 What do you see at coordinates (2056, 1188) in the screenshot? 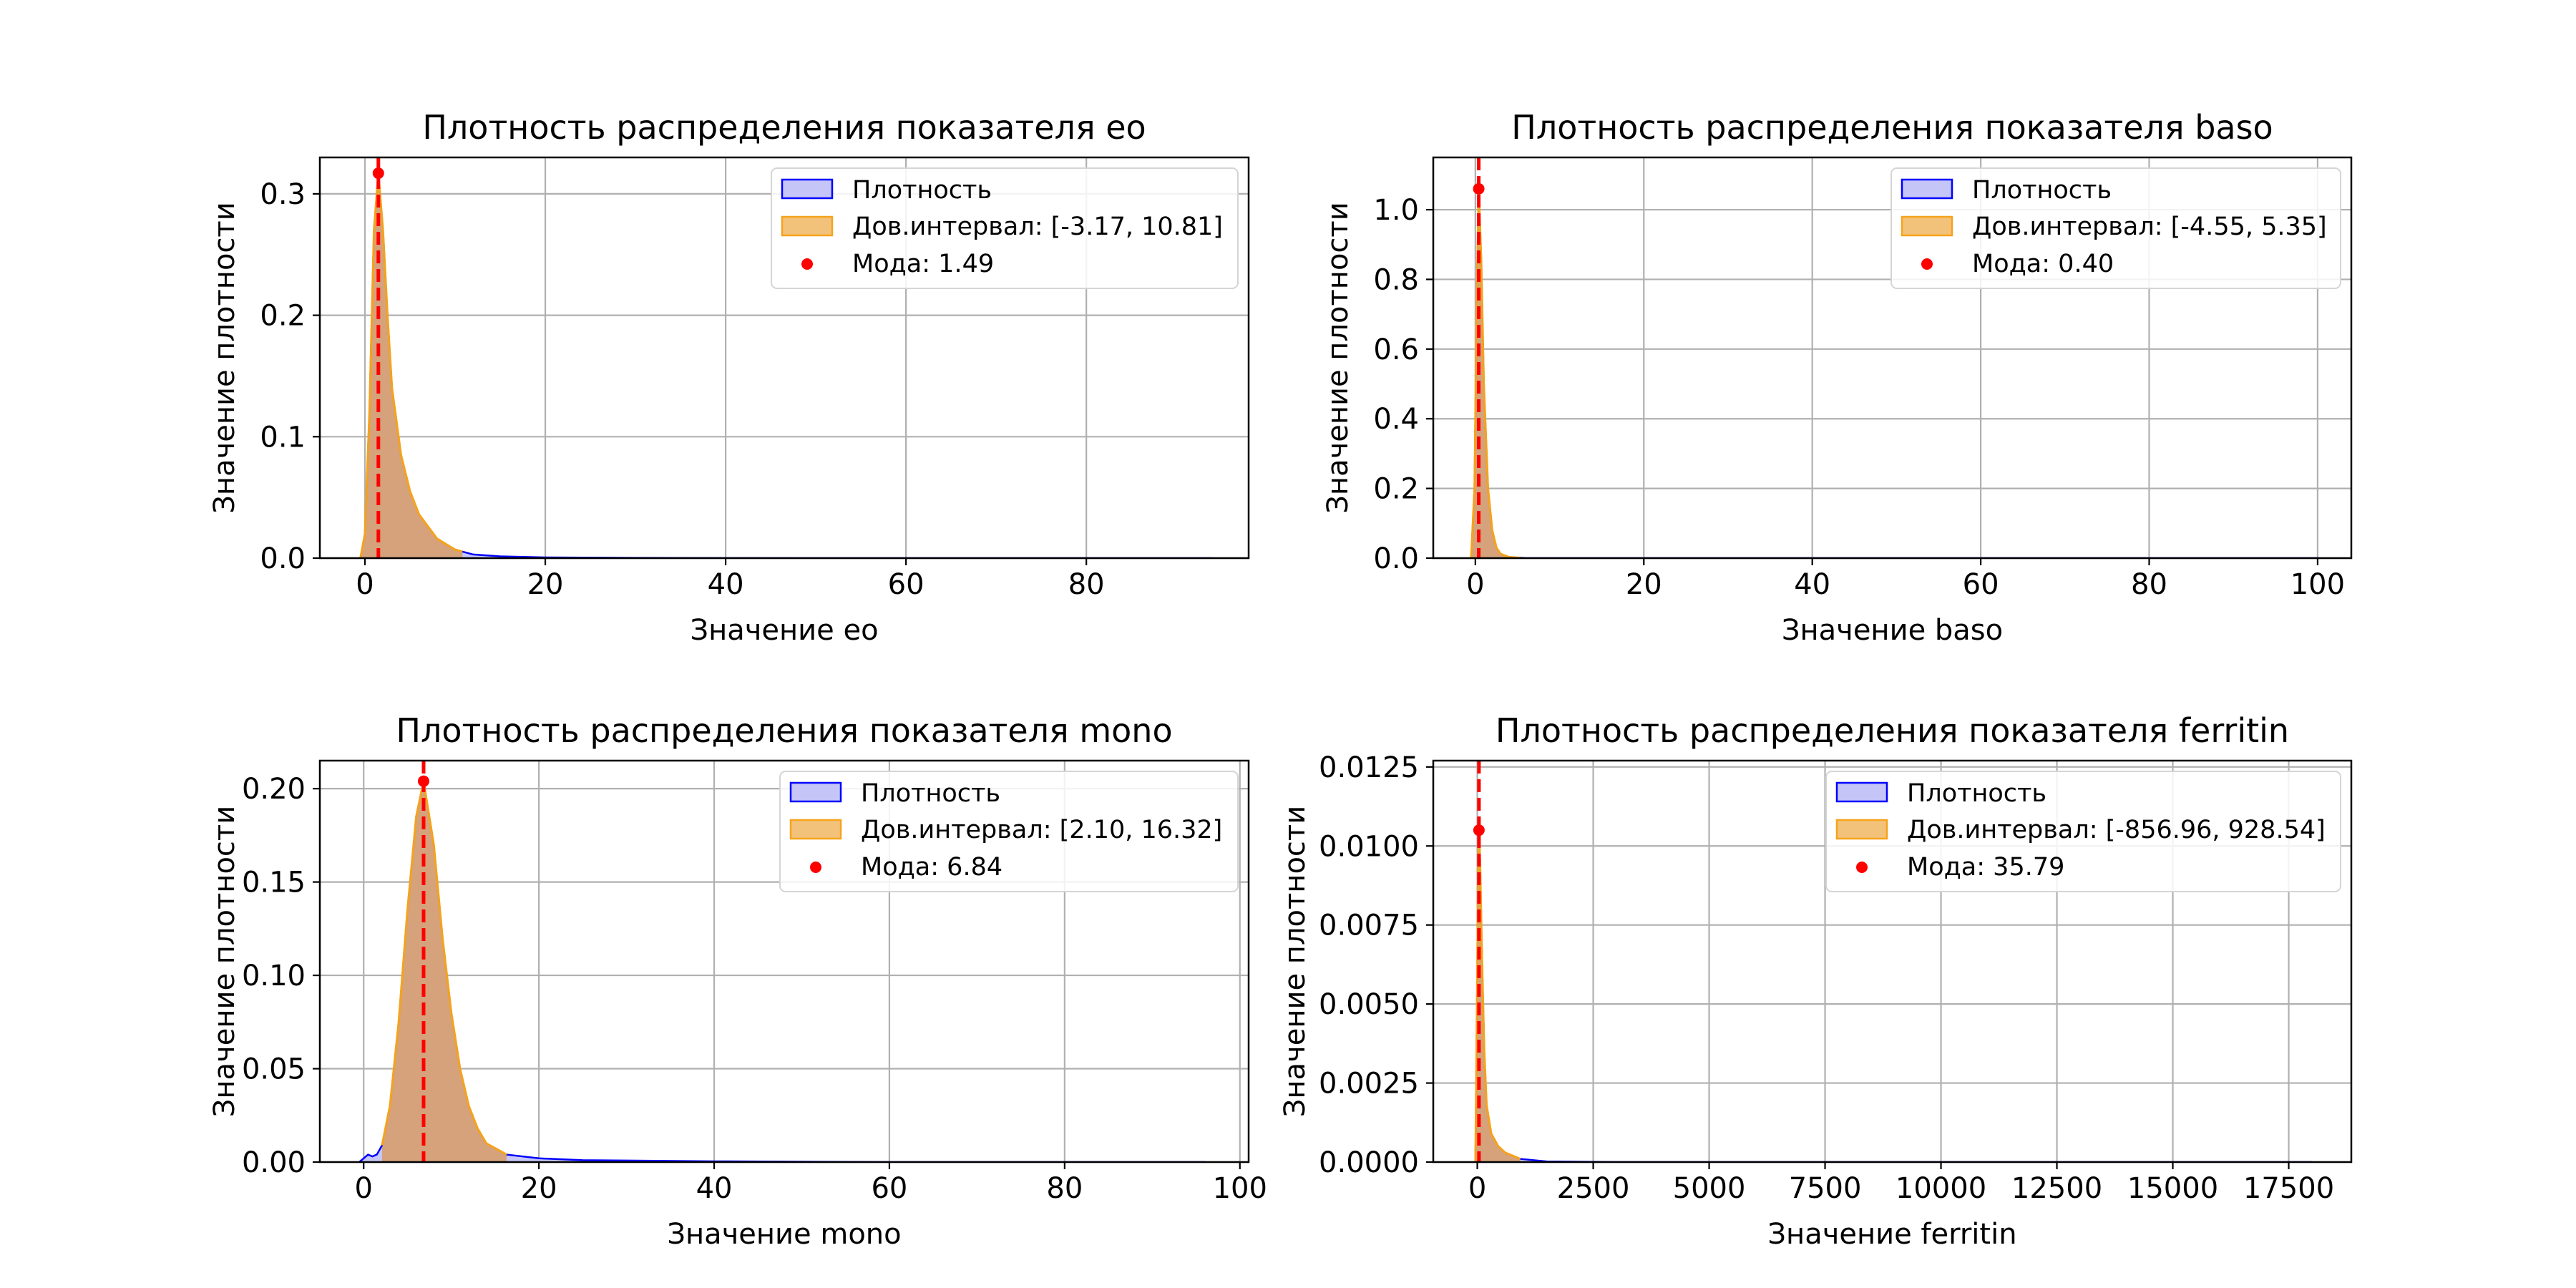
I see `x-tick-label: 12500` at bounding box center [2056, 1188].